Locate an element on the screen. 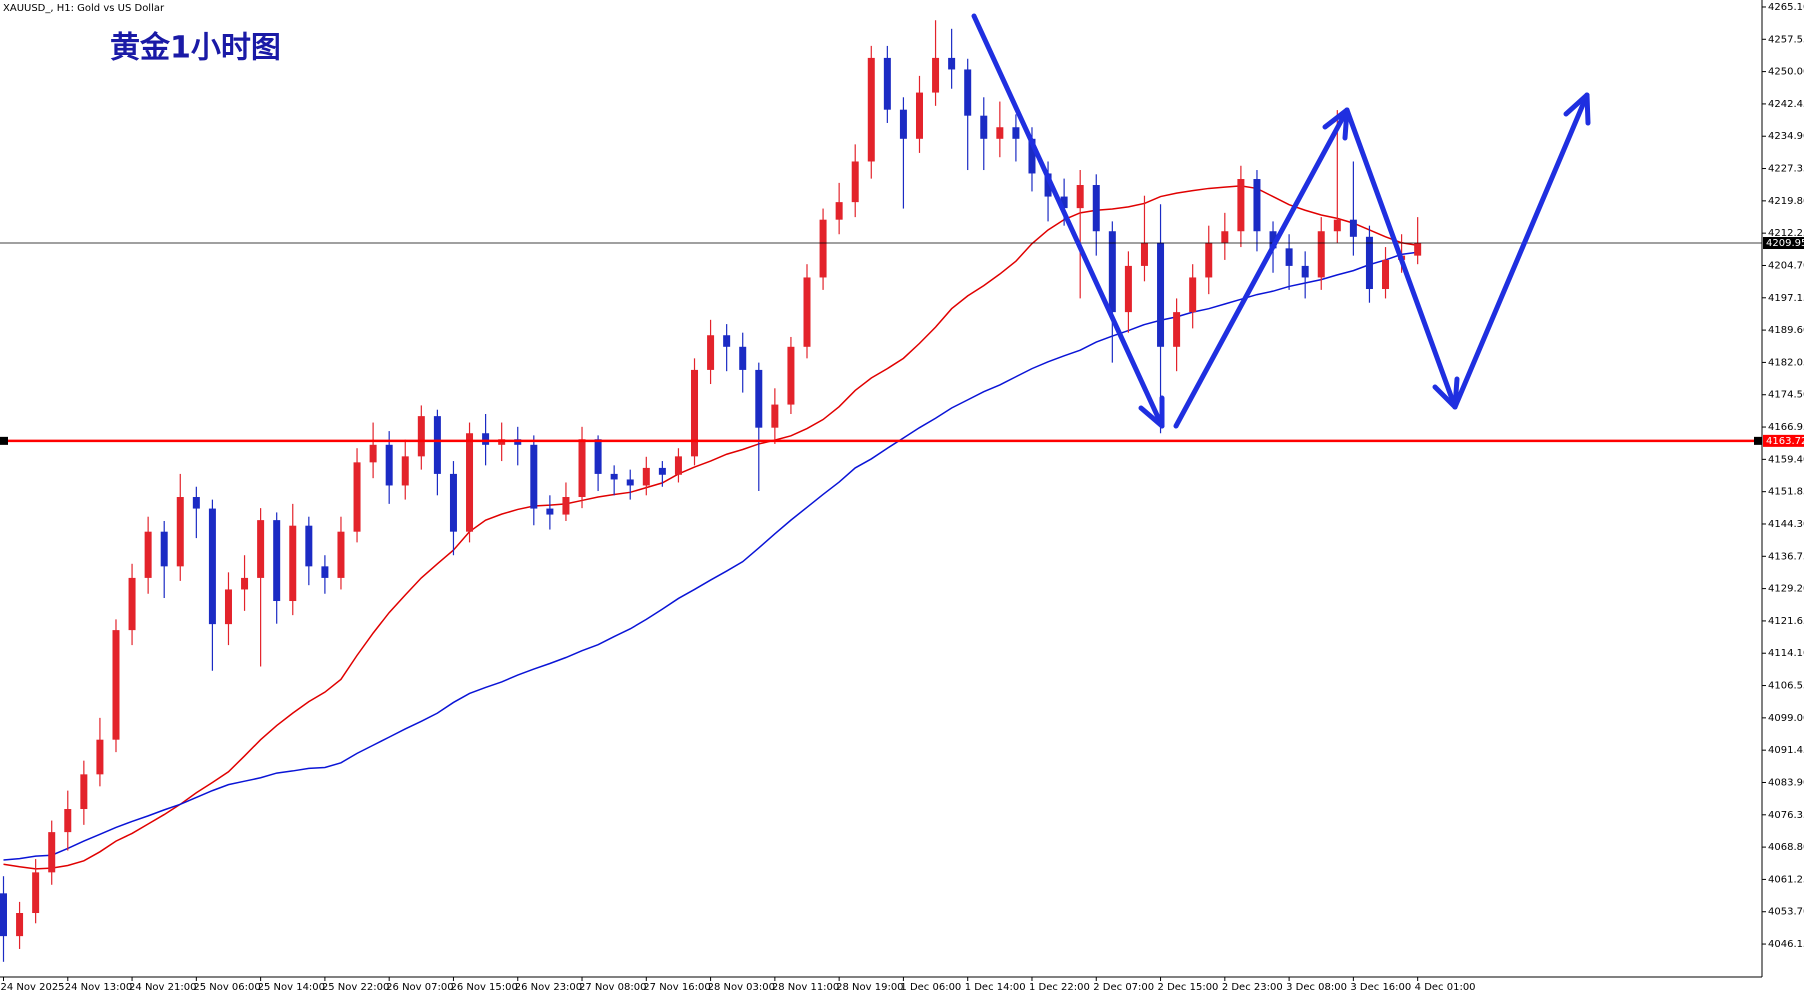 The height and width of the screenshot is (993, 1804). price-label-box is located at coordinates (1783, 440).